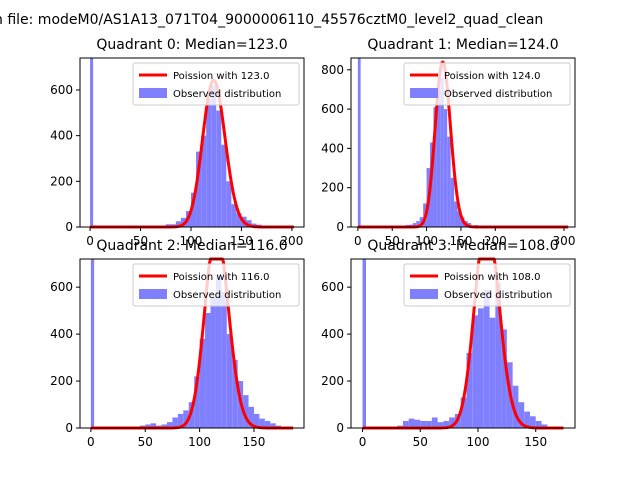 The height and width of the screenshot is (480, 640). I want to click on quadrant-2-y-tick-label-2: 400, so click(61, 334).